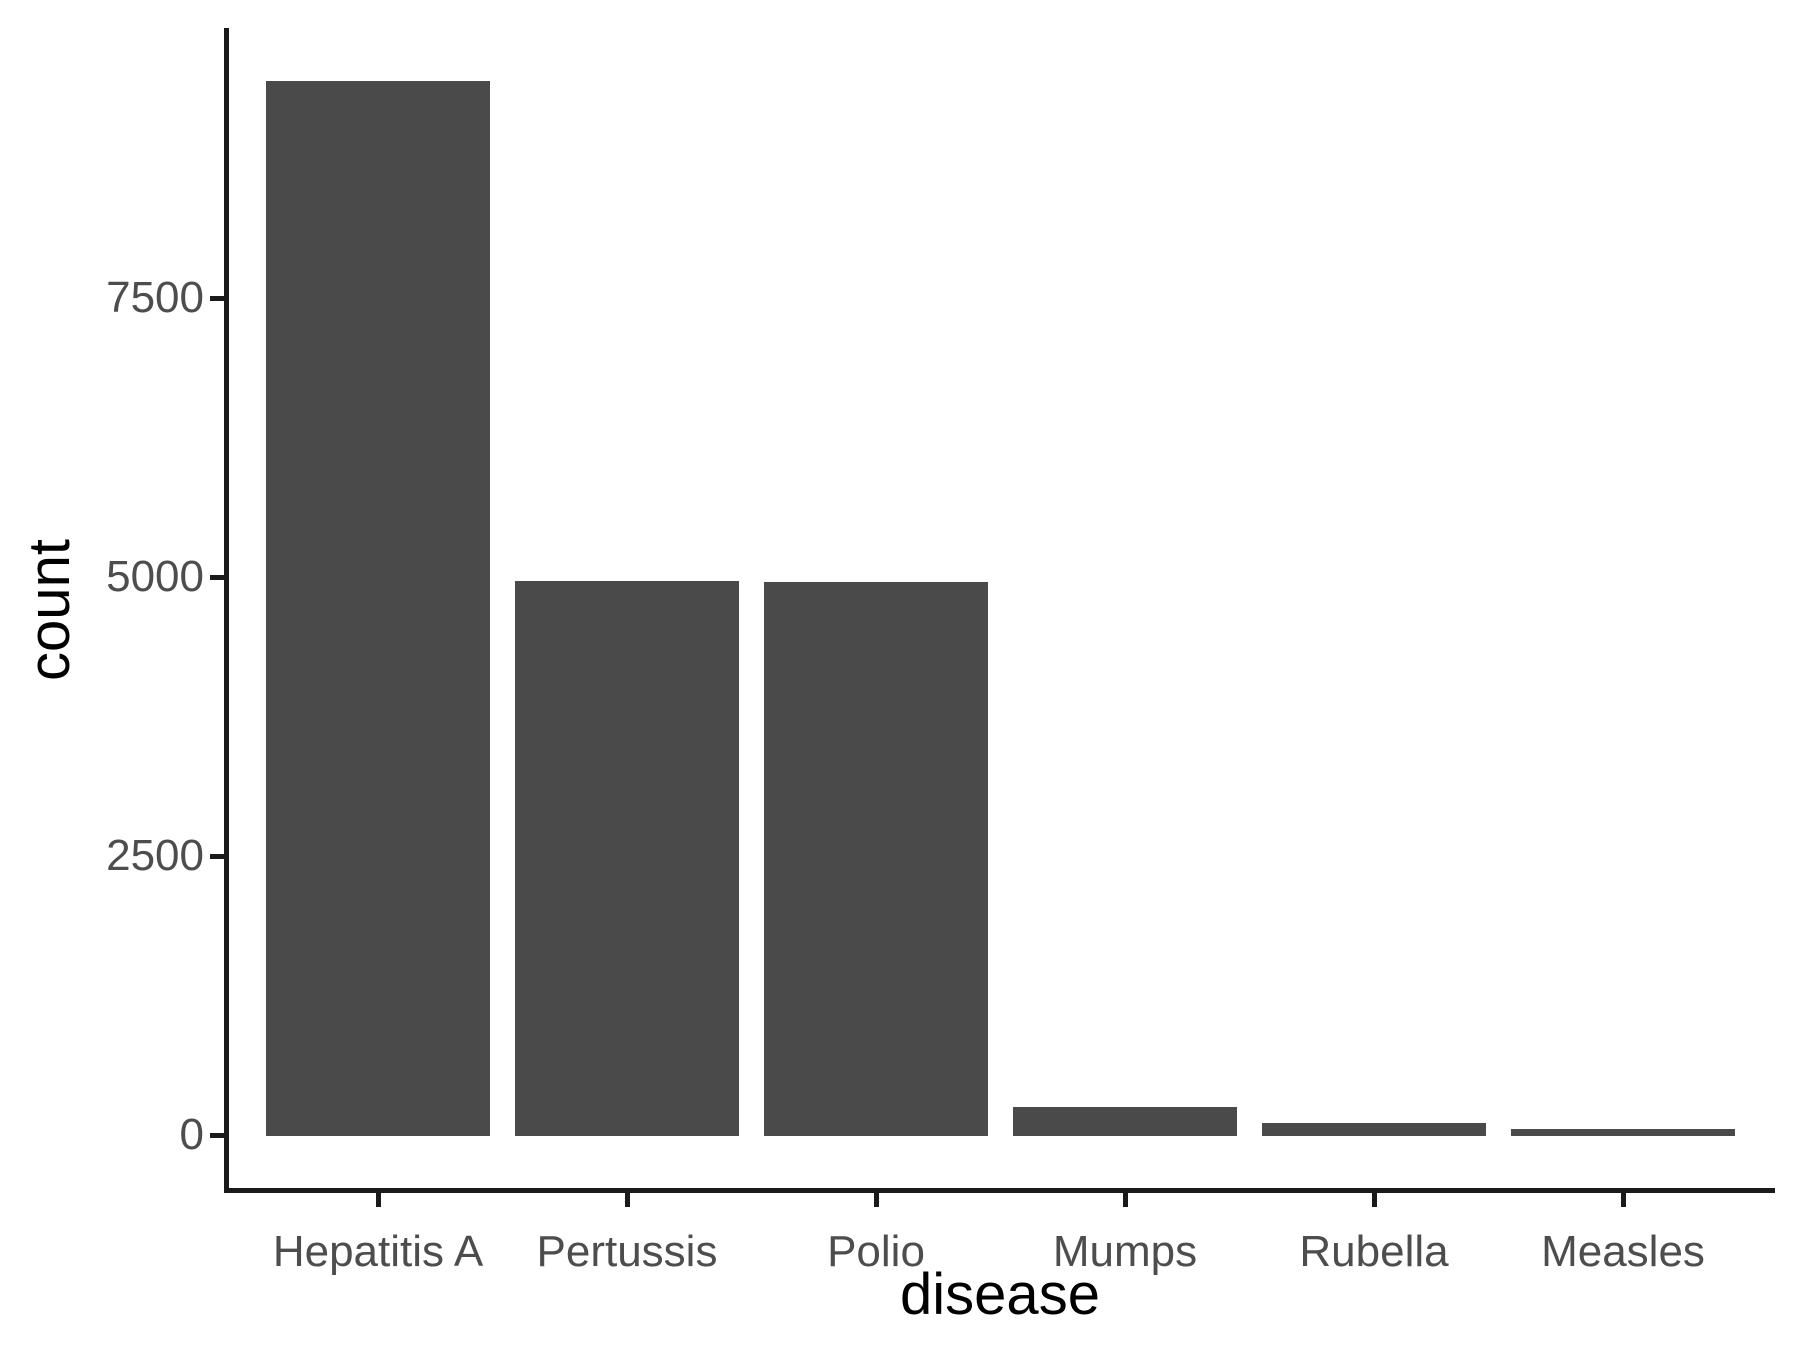  I want to click on bar-hepatitis-a, so click(378, 608).